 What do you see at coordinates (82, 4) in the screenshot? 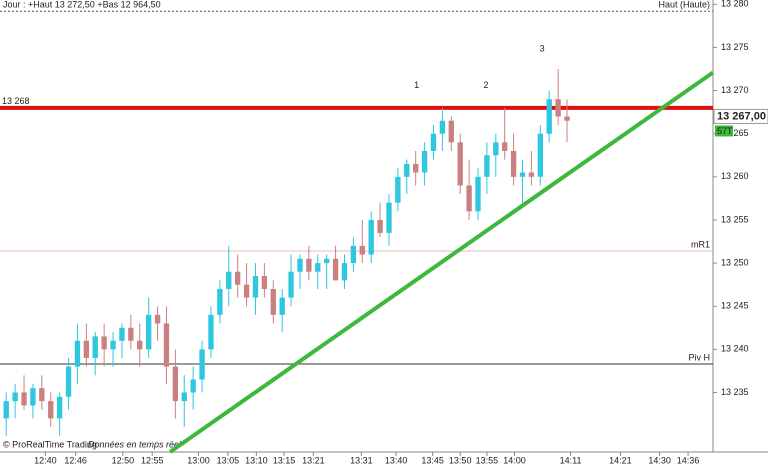
I see `chart-title: Jour : +Haut 13 272,50 +Bas 12 964,50` at bounding box center [82, 4].